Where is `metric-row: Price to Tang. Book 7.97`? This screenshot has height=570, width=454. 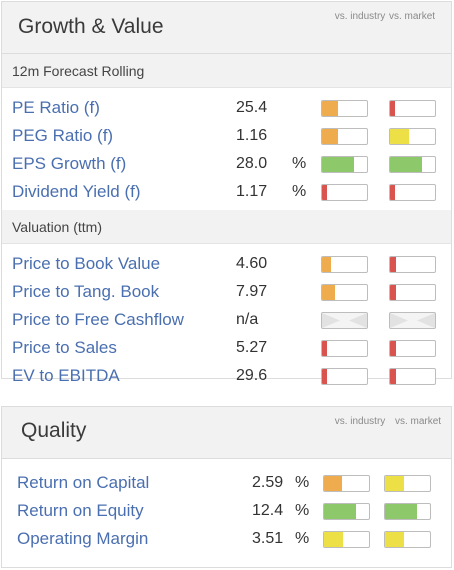 metric-row: Price to Tang. Book 7.97 is located at coordinates (226, 292).